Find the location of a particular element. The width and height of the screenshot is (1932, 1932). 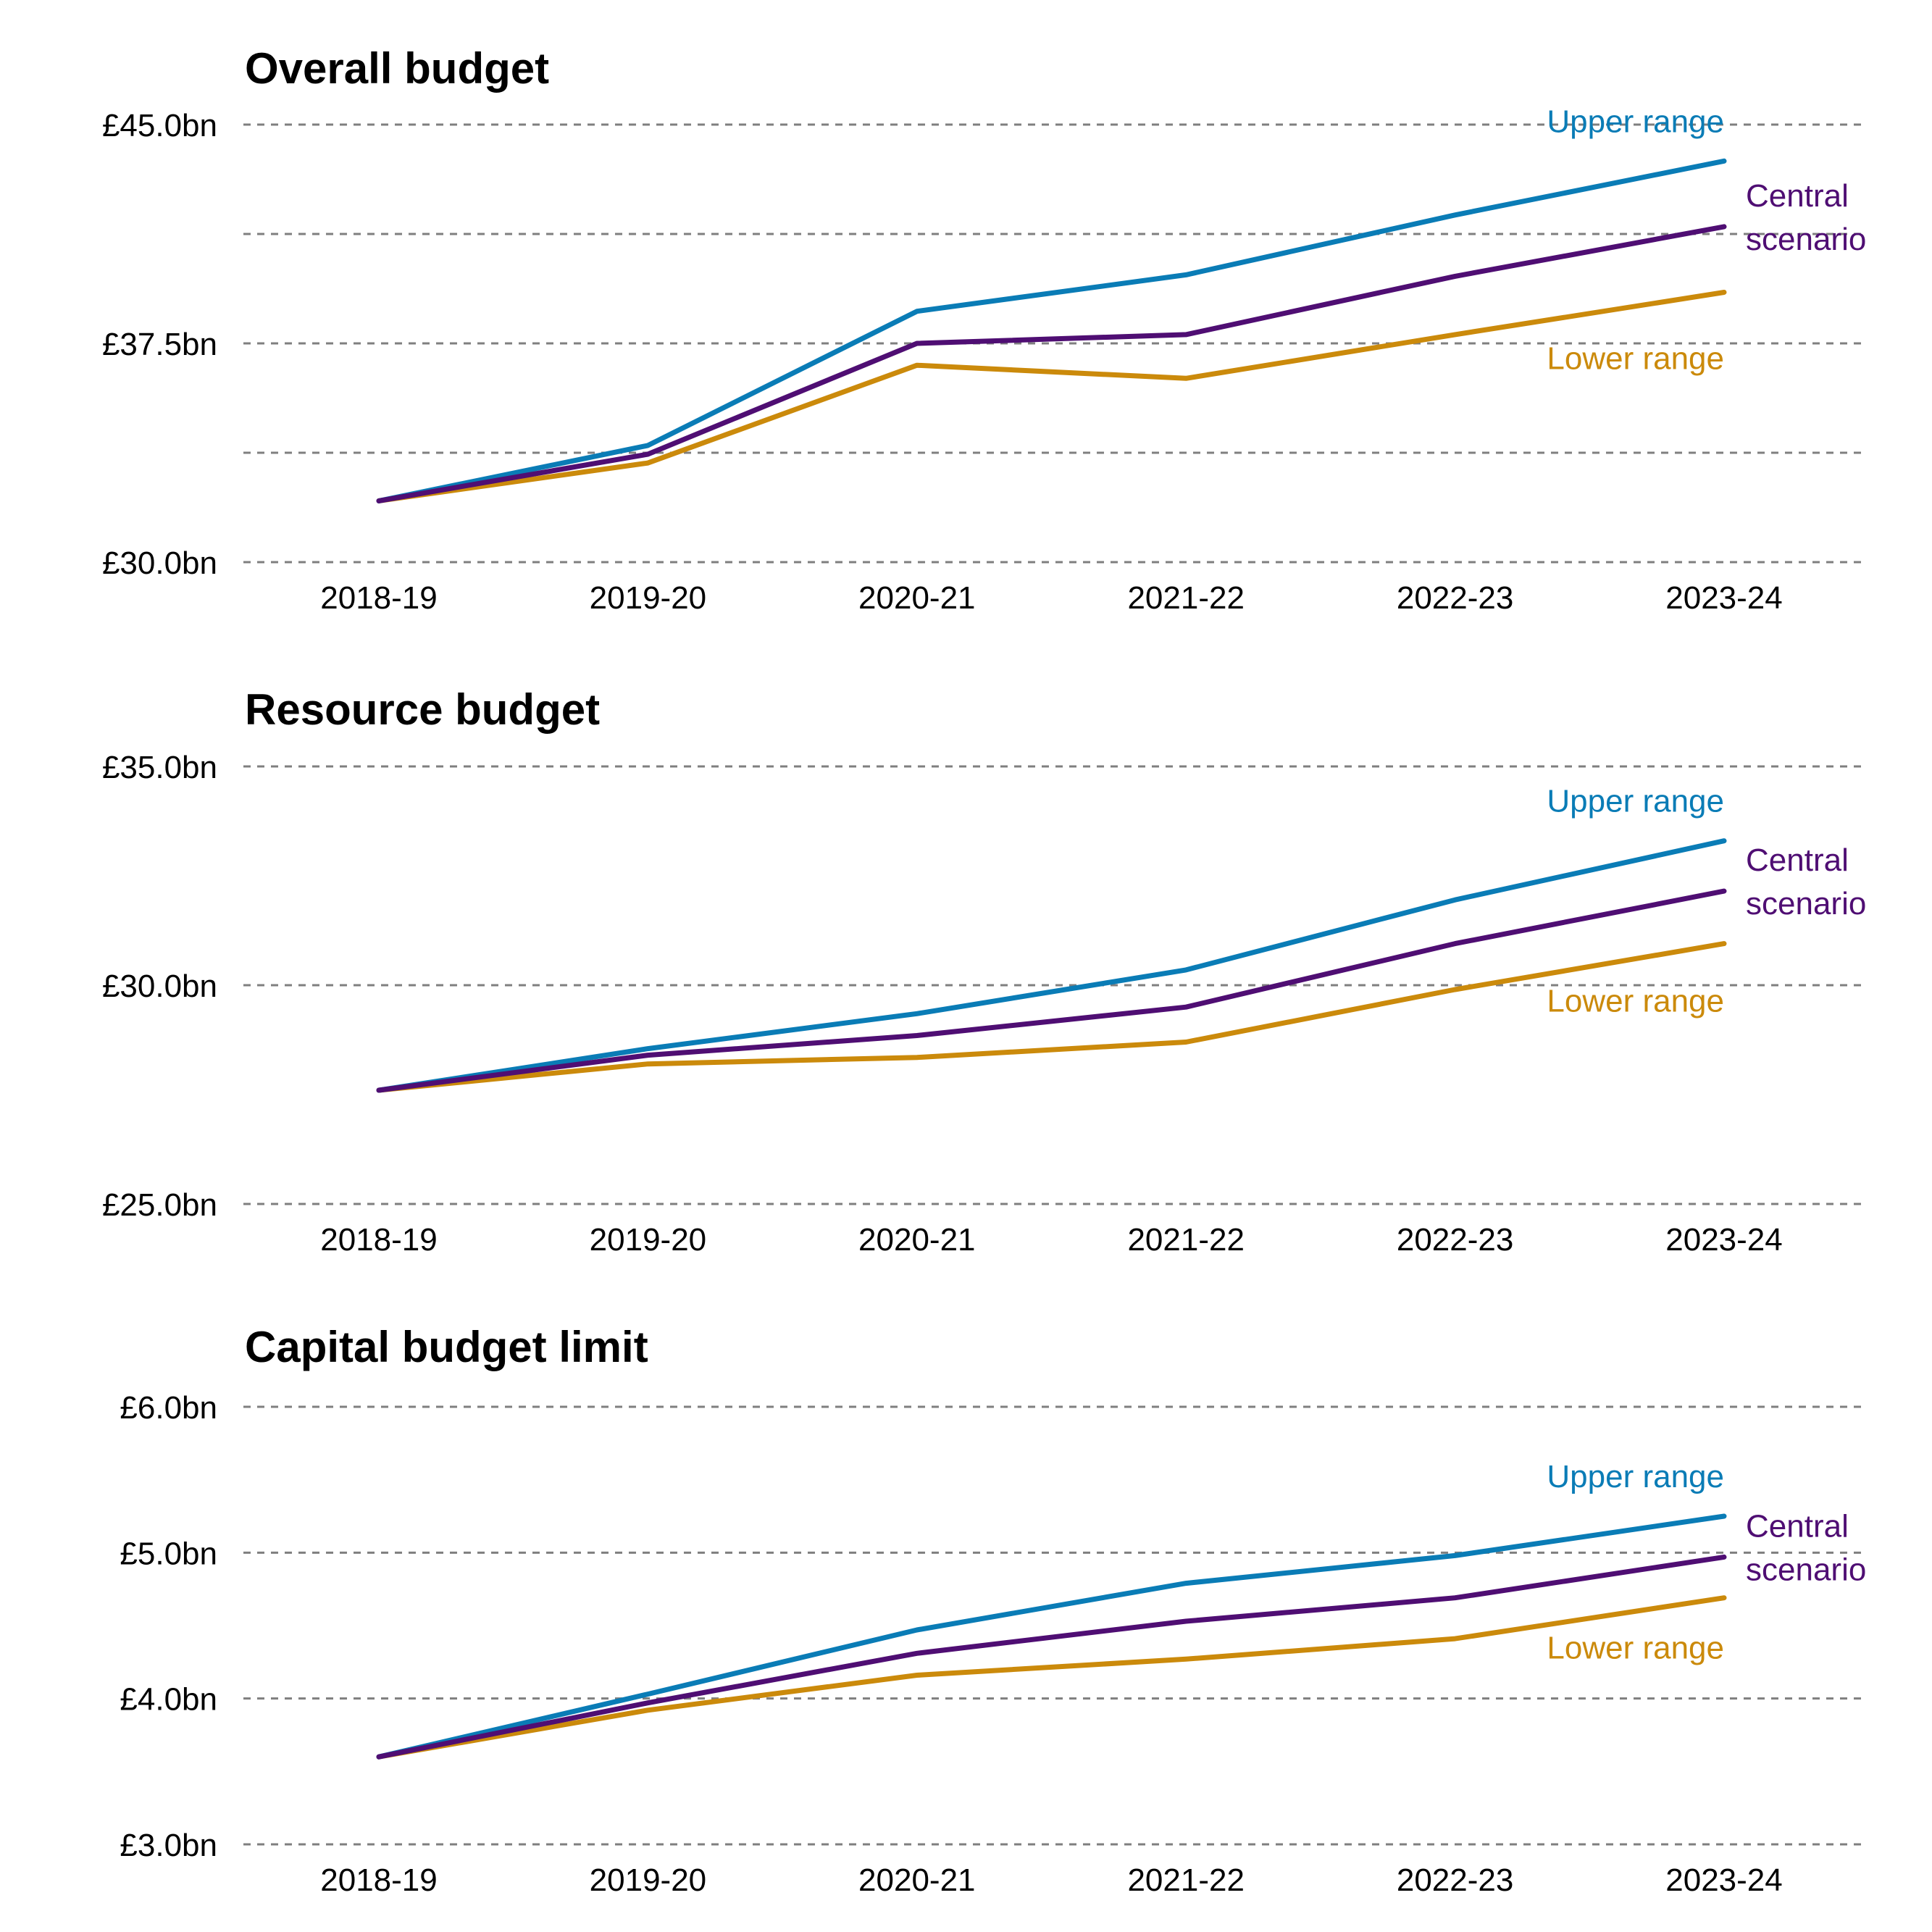

chart-title: Resource budget is located at coordinates (422, 709).